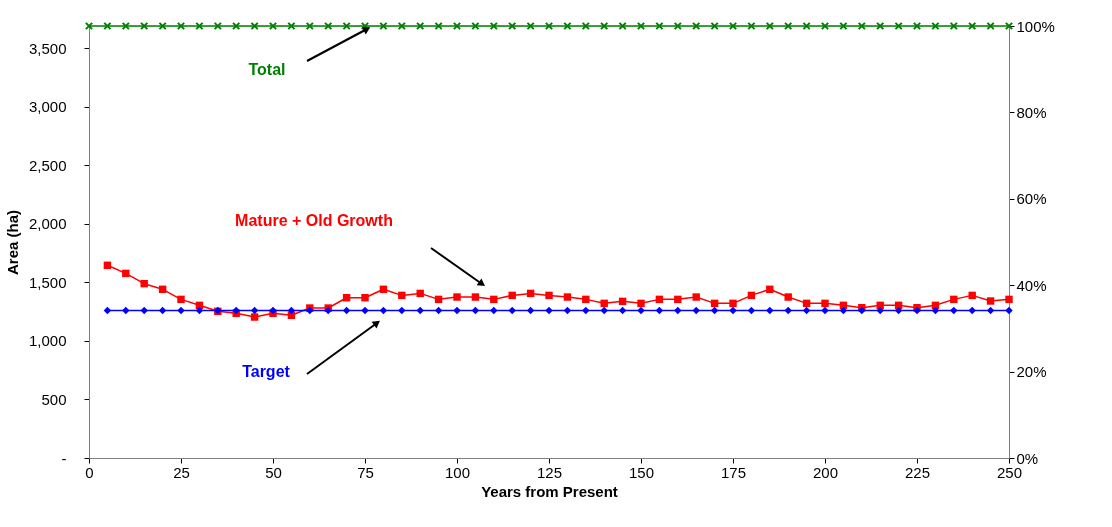 The image size is (1112, 527). I want to click on annotation: Mature + Old Growth, so click(314, 220).